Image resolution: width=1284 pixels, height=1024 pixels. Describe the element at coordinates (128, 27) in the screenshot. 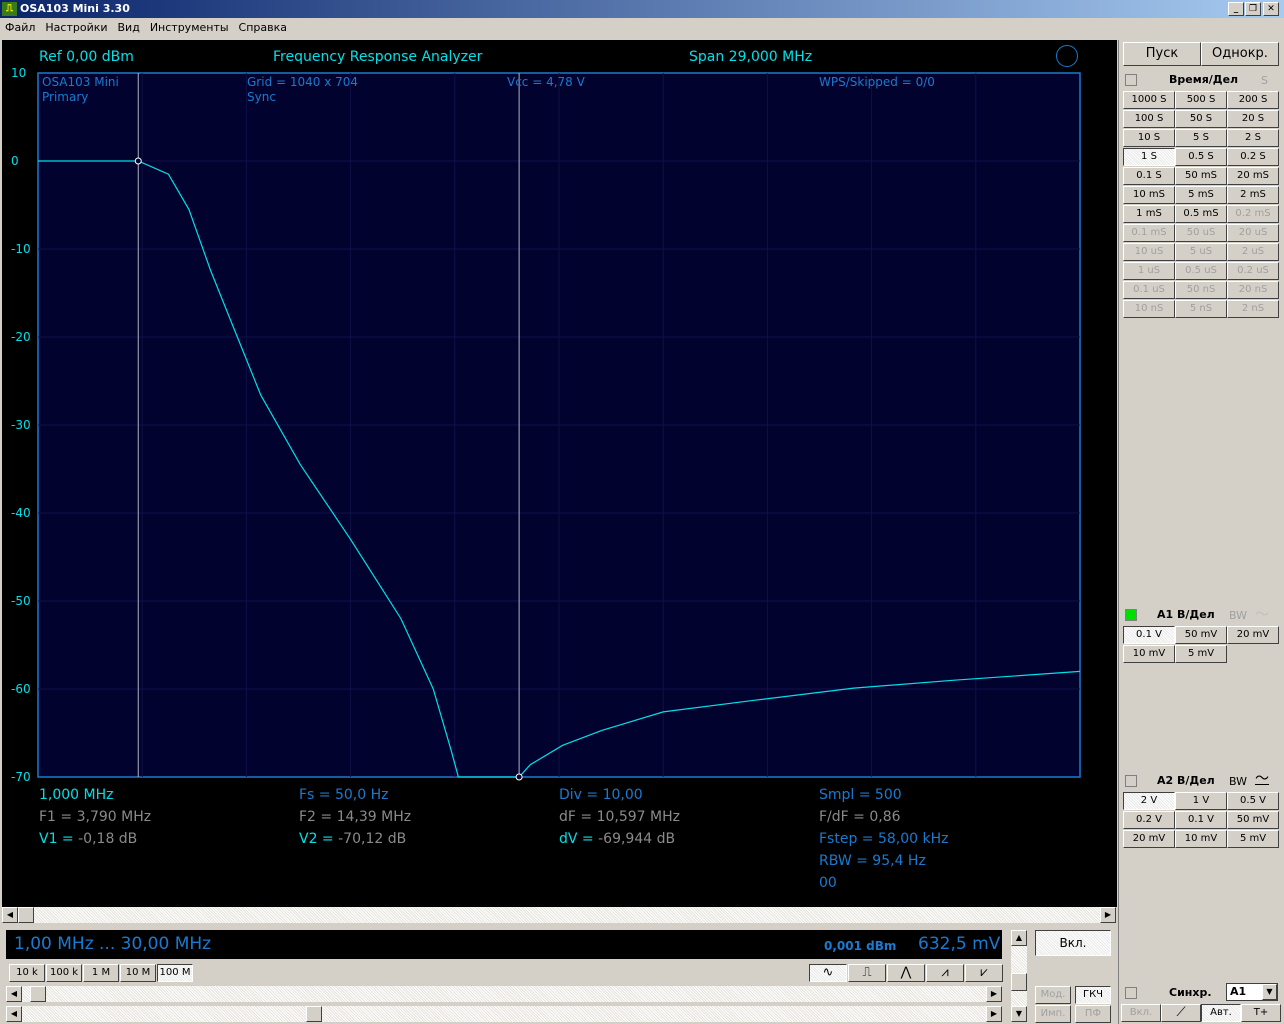

I see `menu-view: Вид` at that location.